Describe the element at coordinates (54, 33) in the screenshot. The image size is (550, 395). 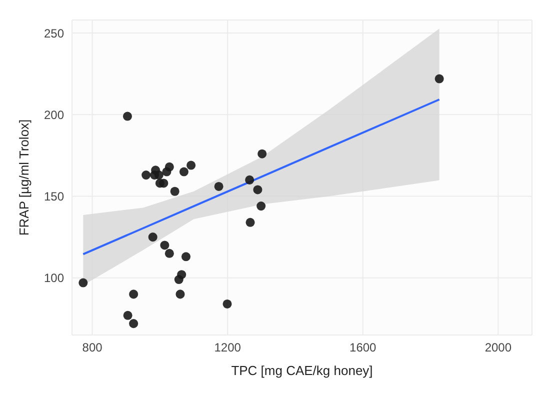
I see `y-tick-label: 250` at that location.